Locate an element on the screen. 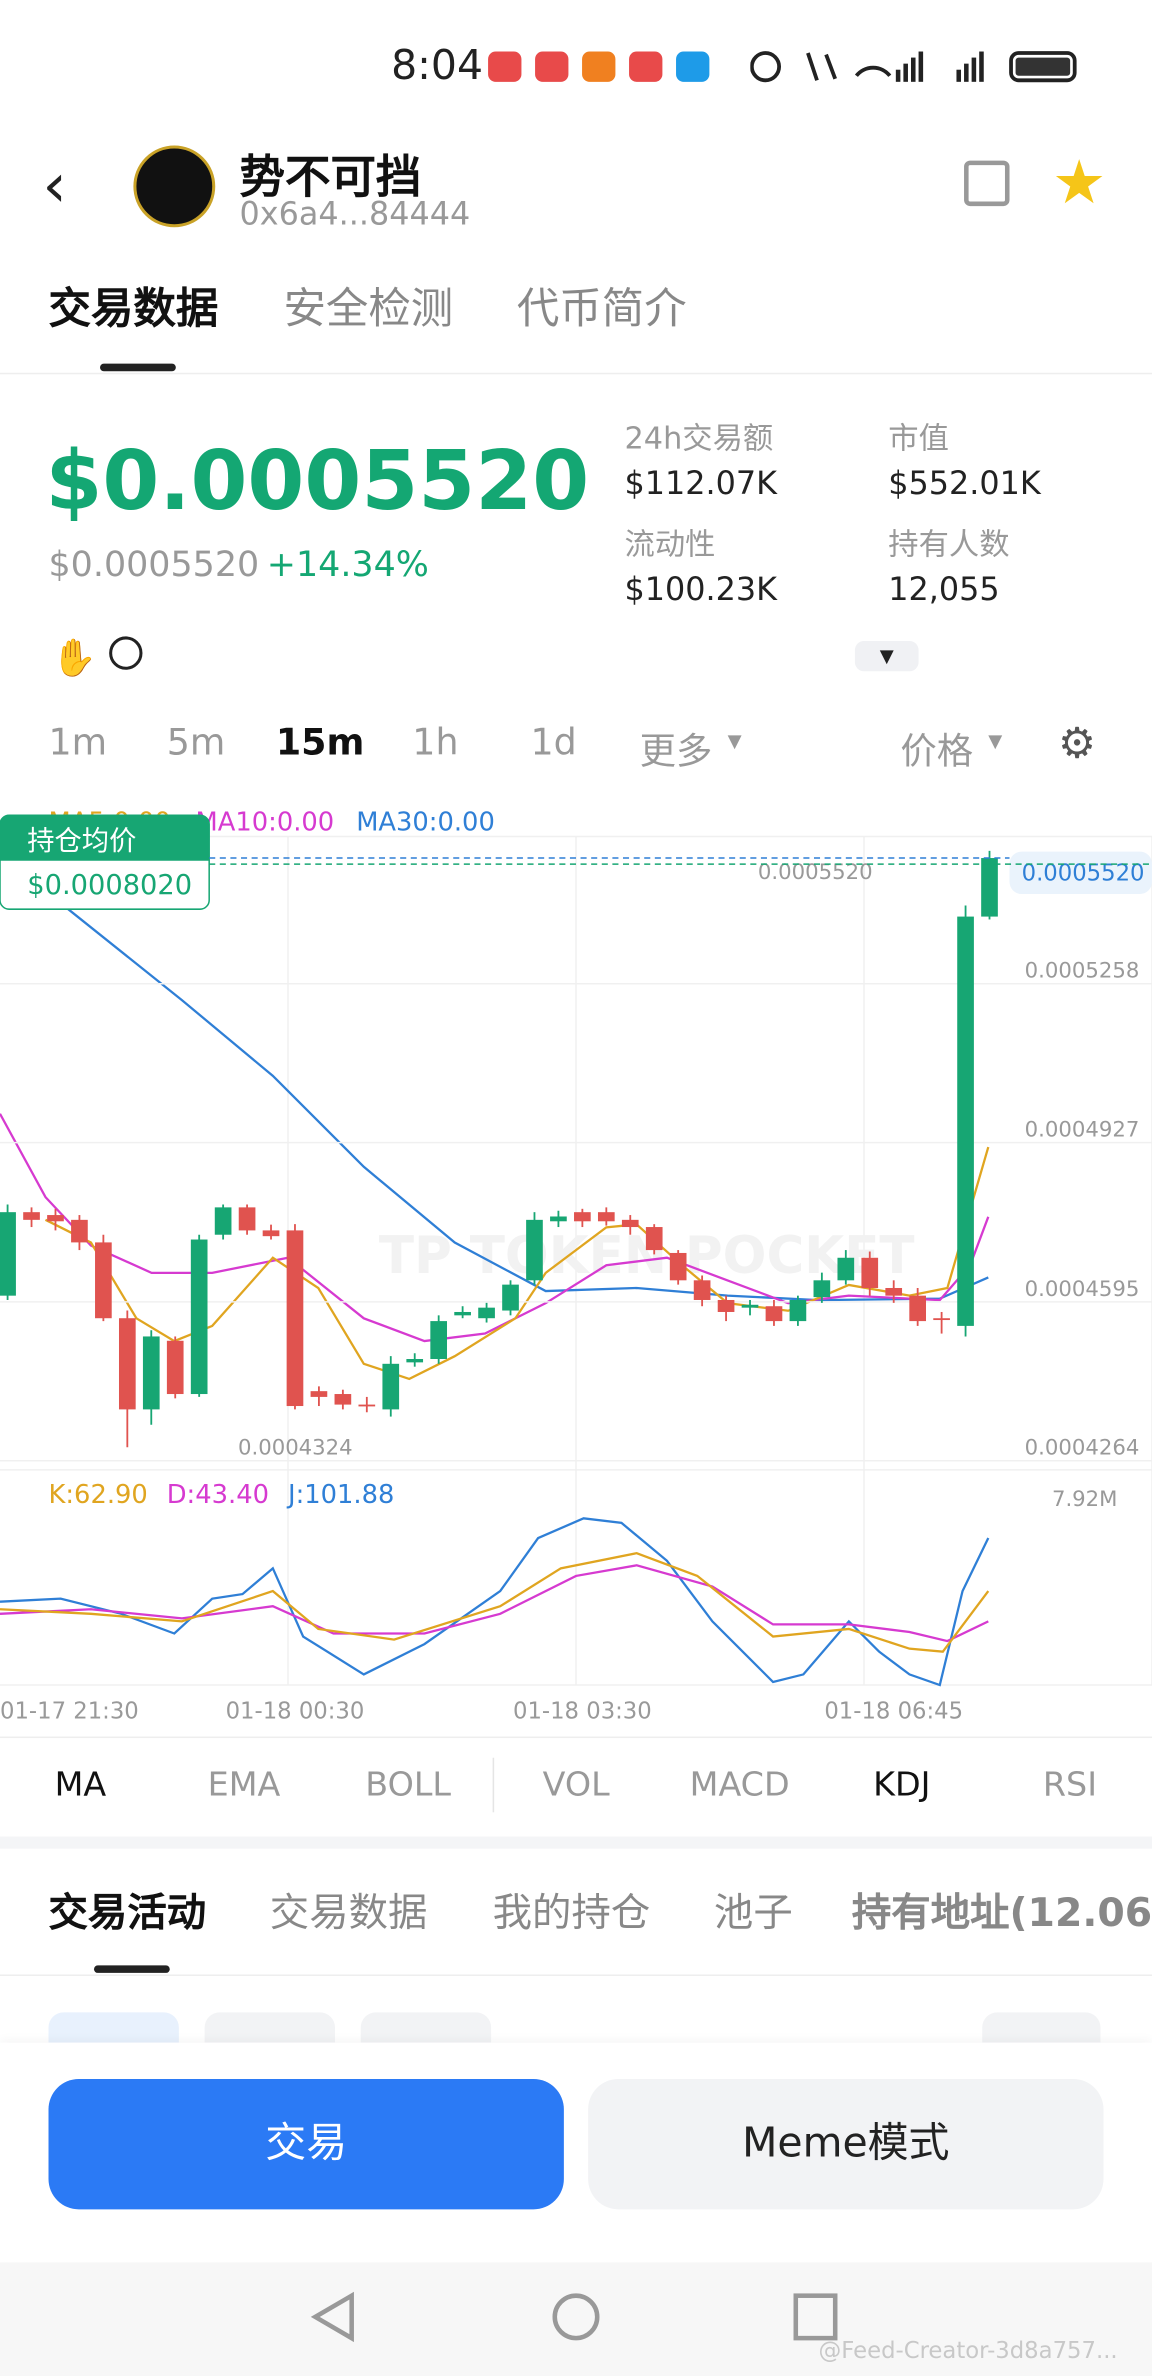 This screenshot has height=2376, width=1152. favorite-button: ★ is located at coordinates (1079, 183).